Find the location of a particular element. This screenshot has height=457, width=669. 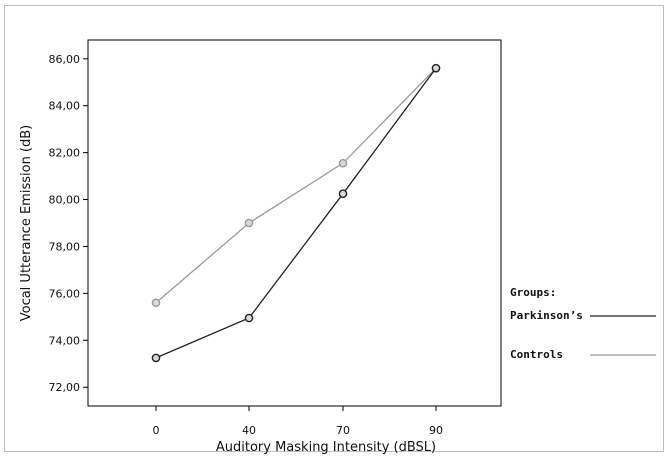

y-tick-label: 86,00 is located at coordinates (65, 59).